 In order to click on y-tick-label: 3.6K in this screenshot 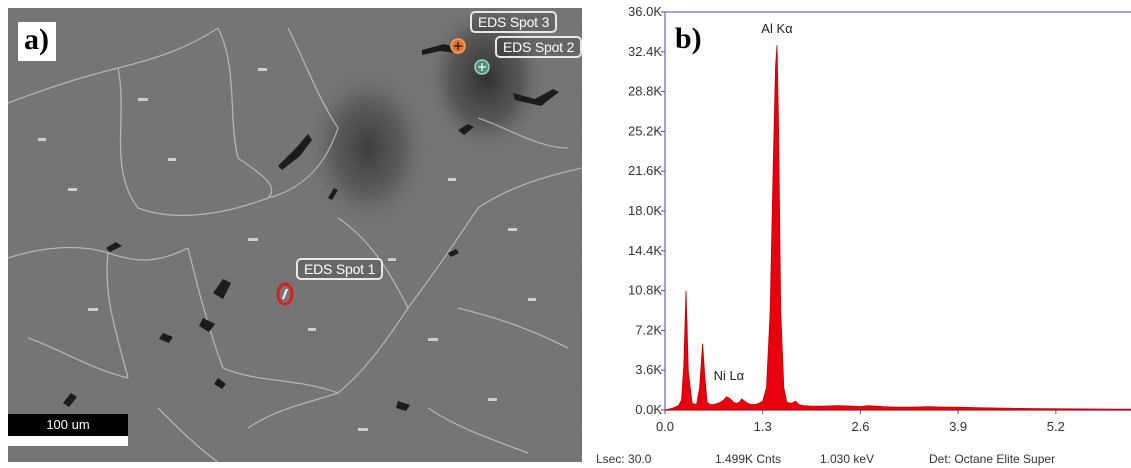, I will do `click(648, 369)`.